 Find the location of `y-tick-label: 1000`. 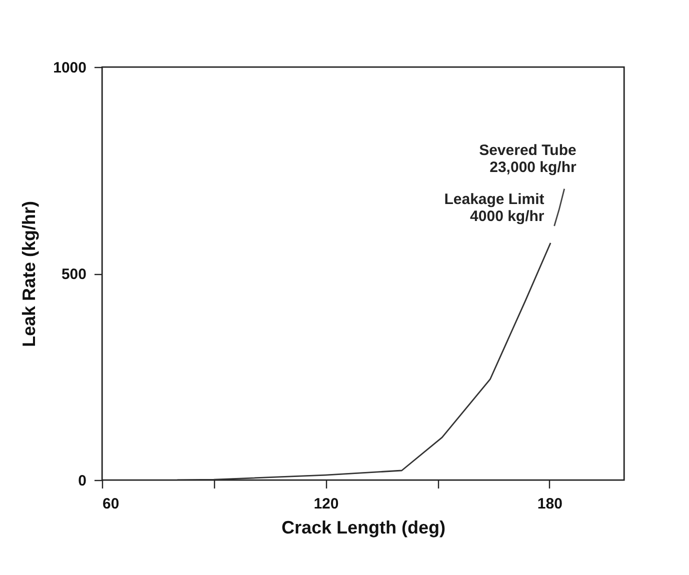

y-tick-label: 1000 is located at coordinates (69, 68).